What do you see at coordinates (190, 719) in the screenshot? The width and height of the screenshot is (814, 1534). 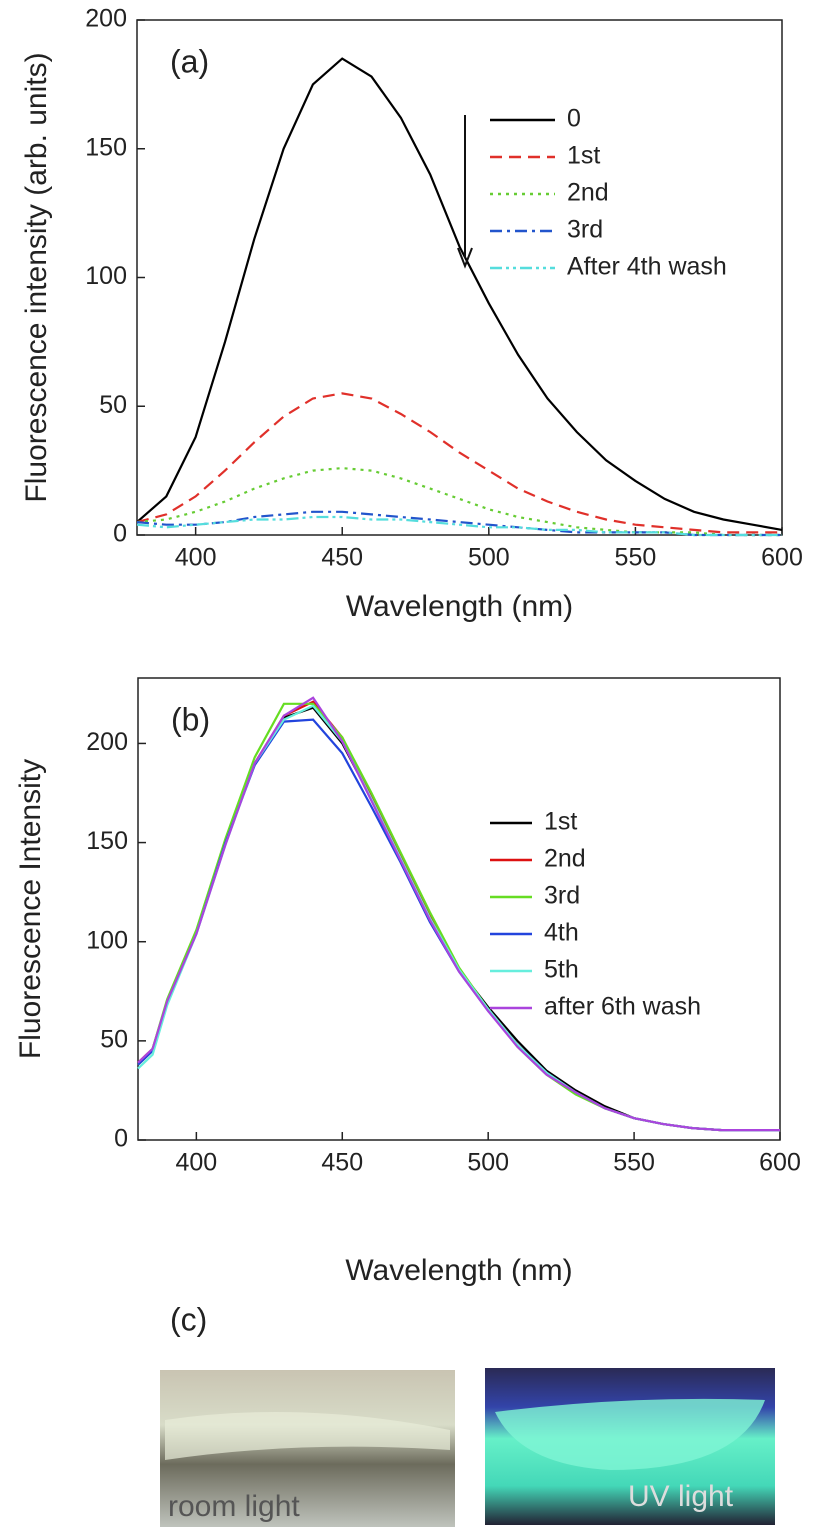 I see `panel-label: (b)` at bounding box center [190, 719].